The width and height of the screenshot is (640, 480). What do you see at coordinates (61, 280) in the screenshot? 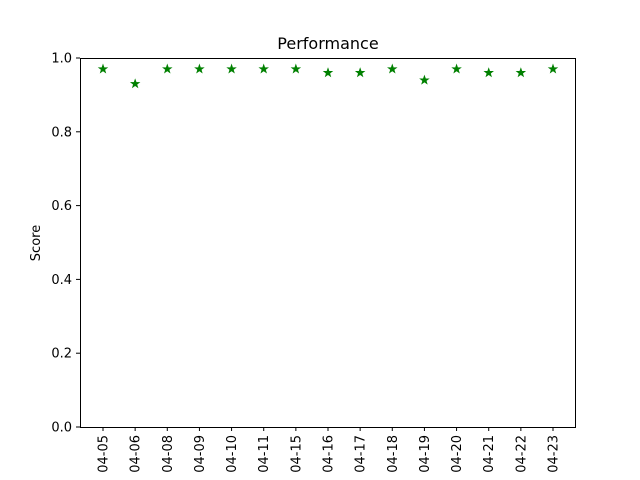
I see `y-tick-label: 0.4` at bounding box center [61, 280].